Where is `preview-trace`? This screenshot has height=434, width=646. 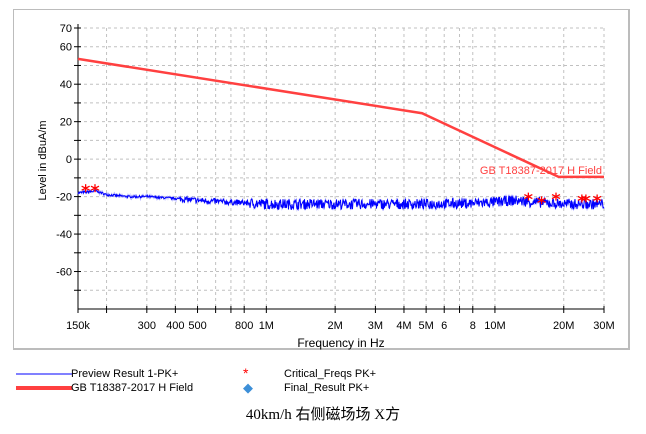
preview-trace is located at coordinates (341, 200).